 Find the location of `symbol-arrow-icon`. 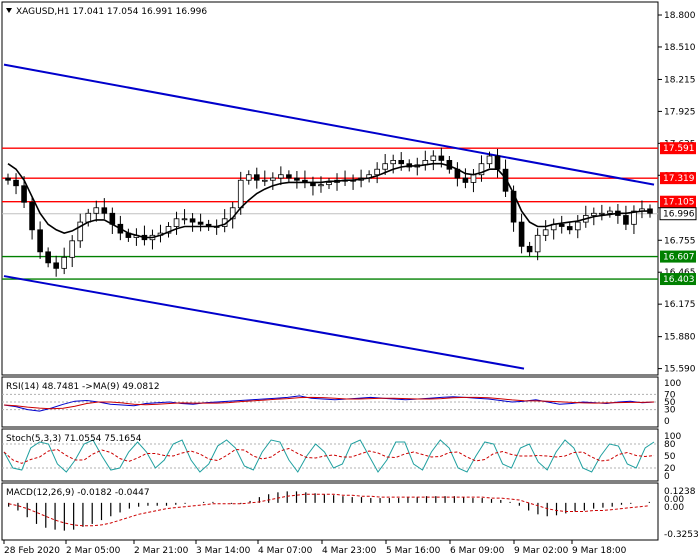

symbol-arrow-icon is located at coordinates (9, 10).